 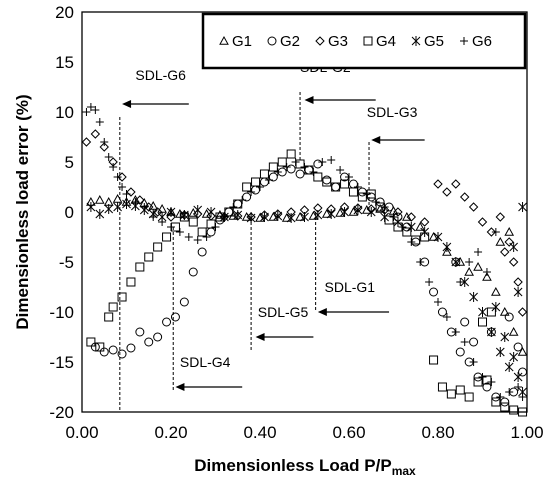 I want to click on x-tick-label: 0.40, so click(x=259, y=432).